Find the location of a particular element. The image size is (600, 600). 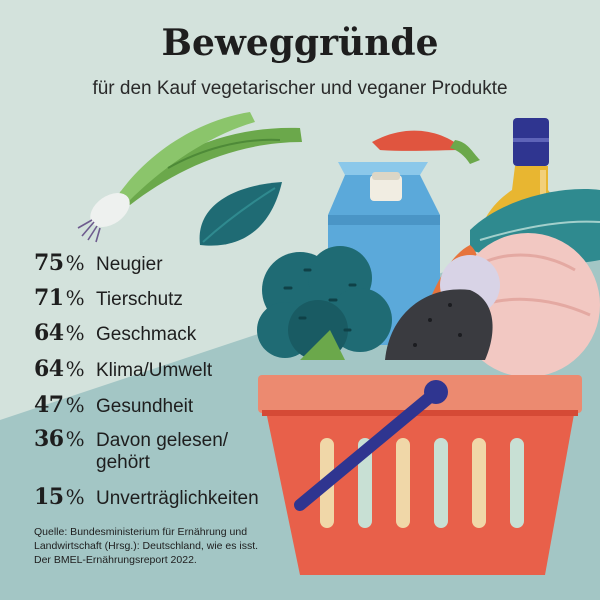

stat-row: 15% Unverträglichkeiten is located at coordinates (146, 497).